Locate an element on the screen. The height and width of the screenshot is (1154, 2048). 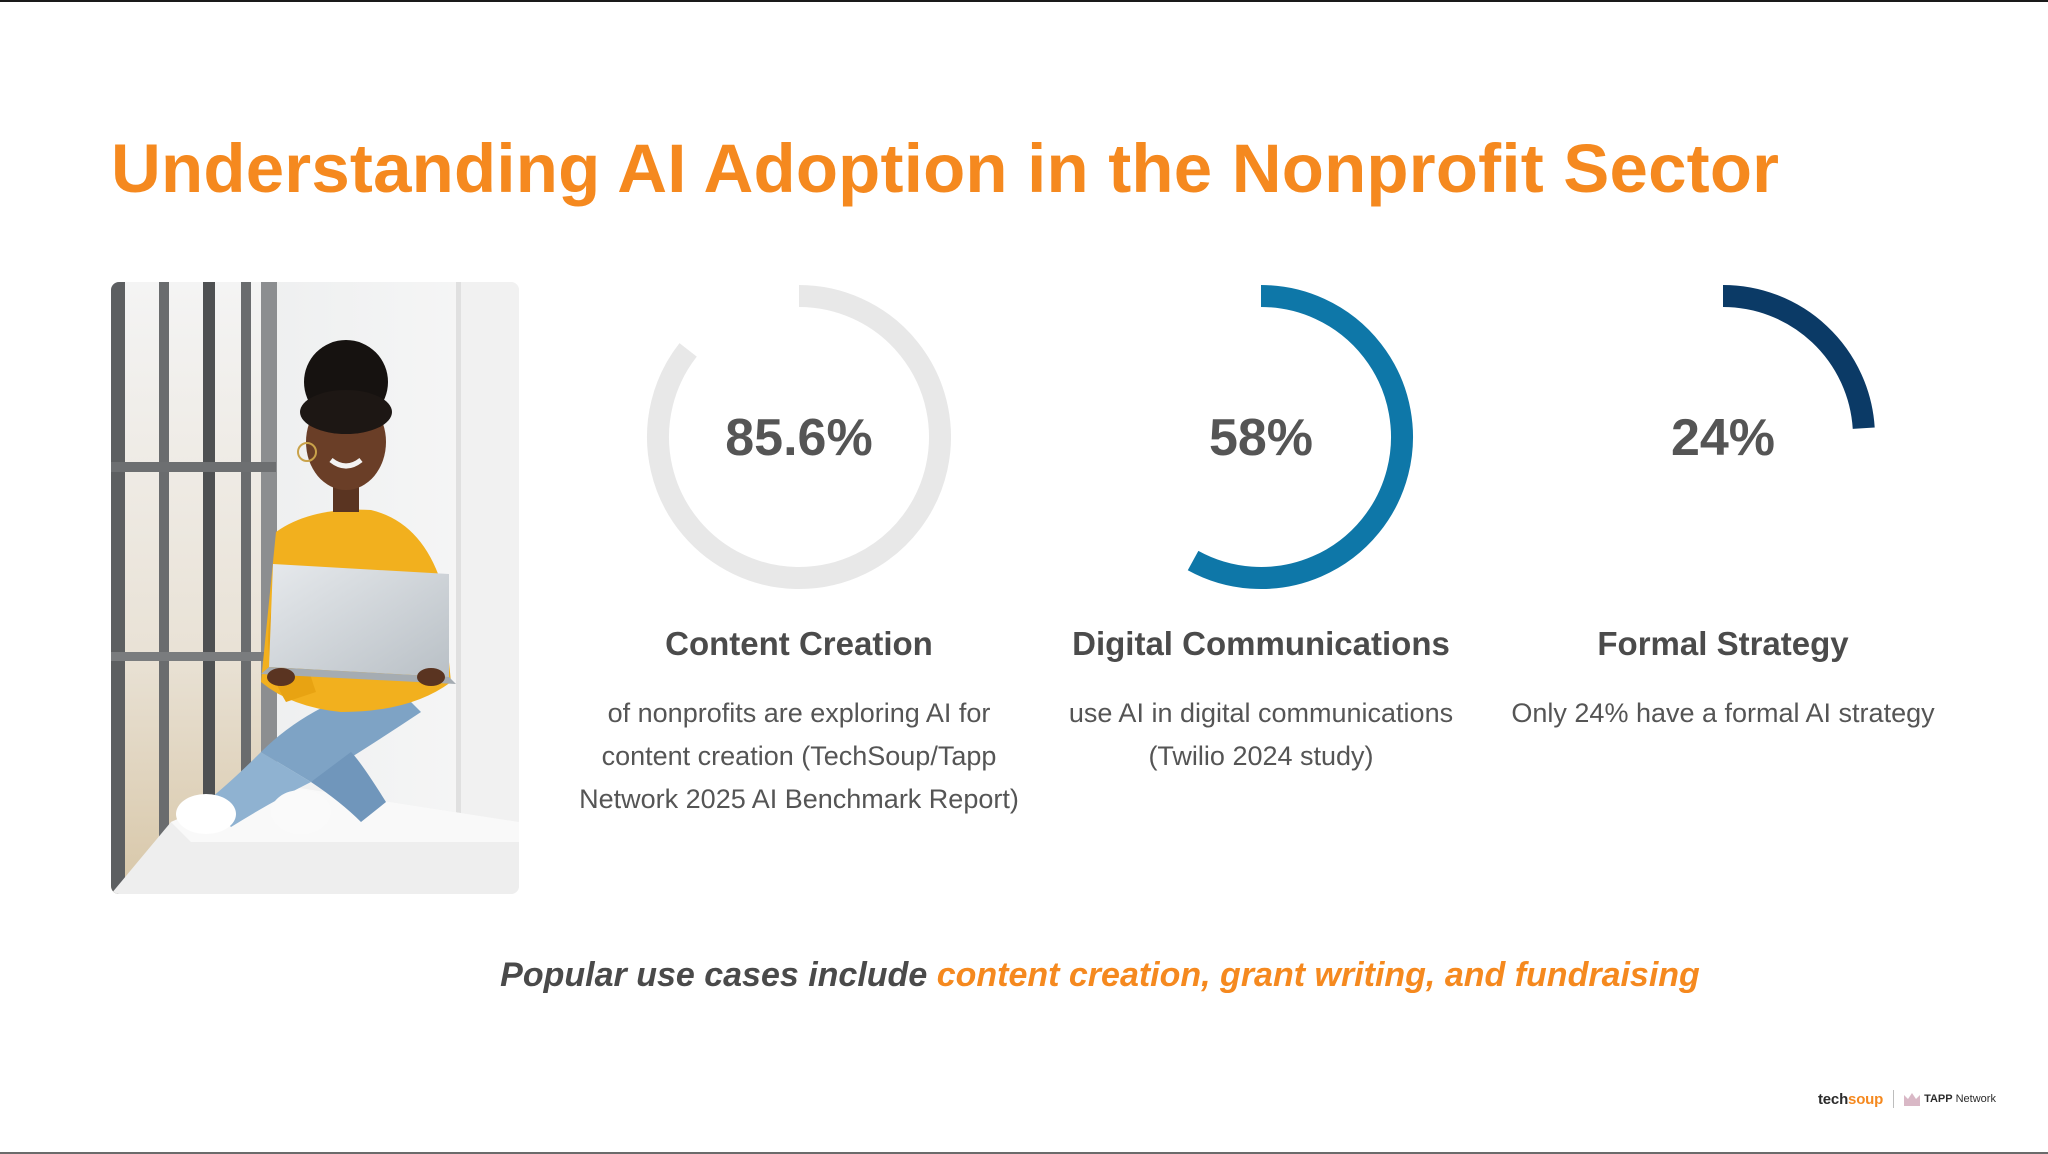
stat-label-digital-communications: Digital Communications is located at coordinates (1261, 643).